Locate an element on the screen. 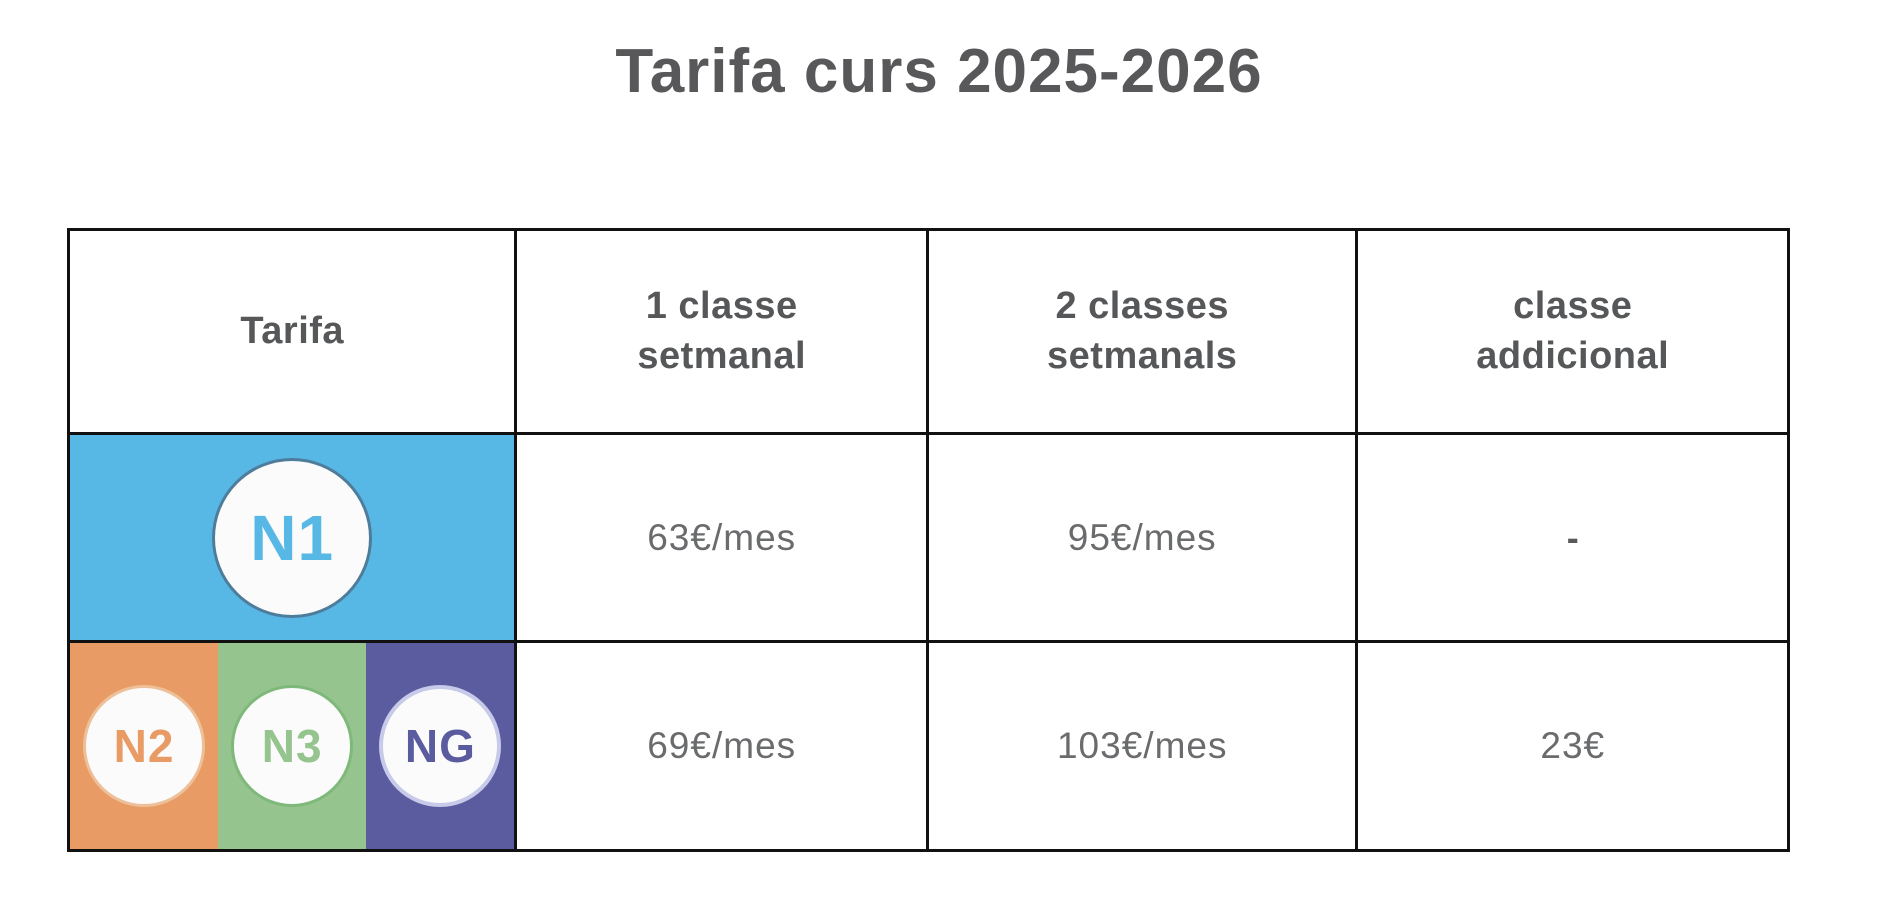 Image resolution: width=1878 pixels, height=906 pixels. column-header-two-classes: 2 classes setmanals is located at coordinates (1143, 333).